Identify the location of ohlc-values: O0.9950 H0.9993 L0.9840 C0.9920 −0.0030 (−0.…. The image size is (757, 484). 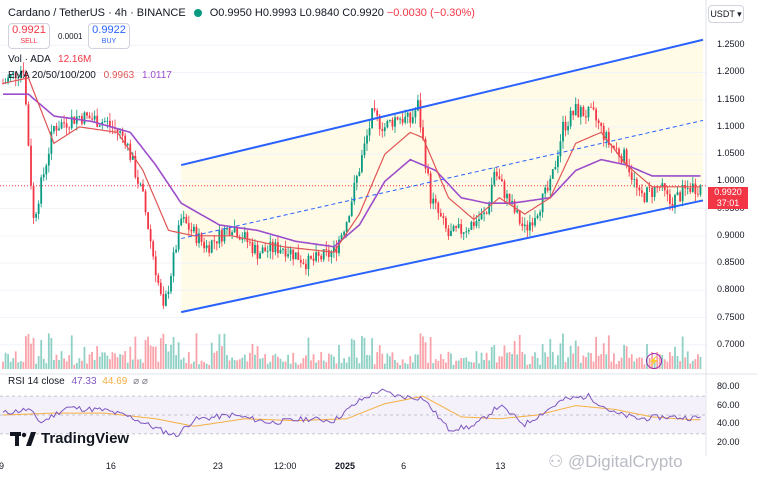
(344, 13).